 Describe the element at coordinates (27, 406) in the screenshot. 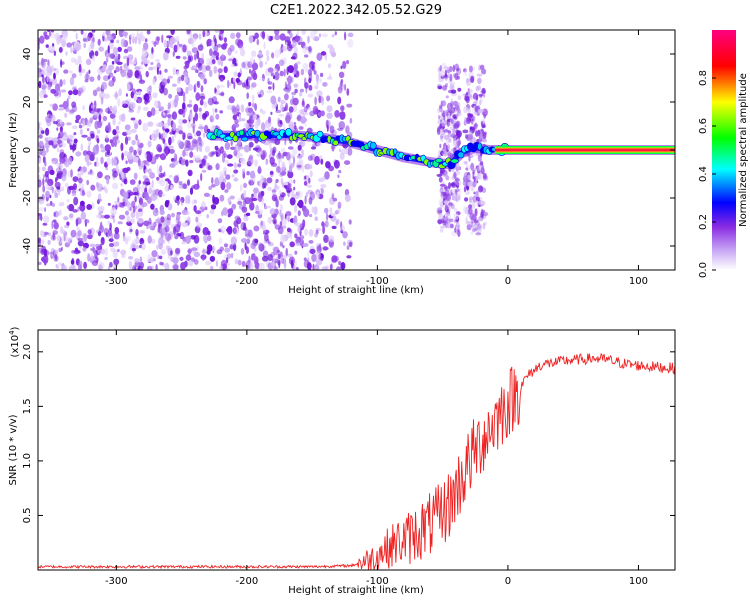

I see `y-tick-label: 1.5` at that location.